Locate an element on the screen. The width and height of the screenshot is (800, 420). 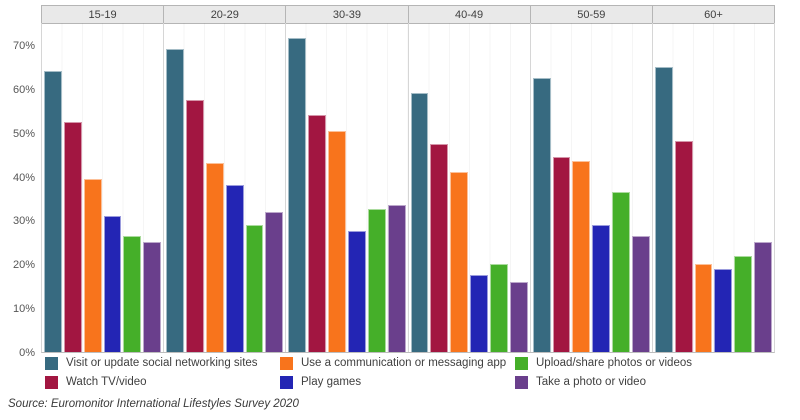
legend-item-use-a-communication-or-messaging-app: Use a communication or messaging app is located at coordinates (393, 363).